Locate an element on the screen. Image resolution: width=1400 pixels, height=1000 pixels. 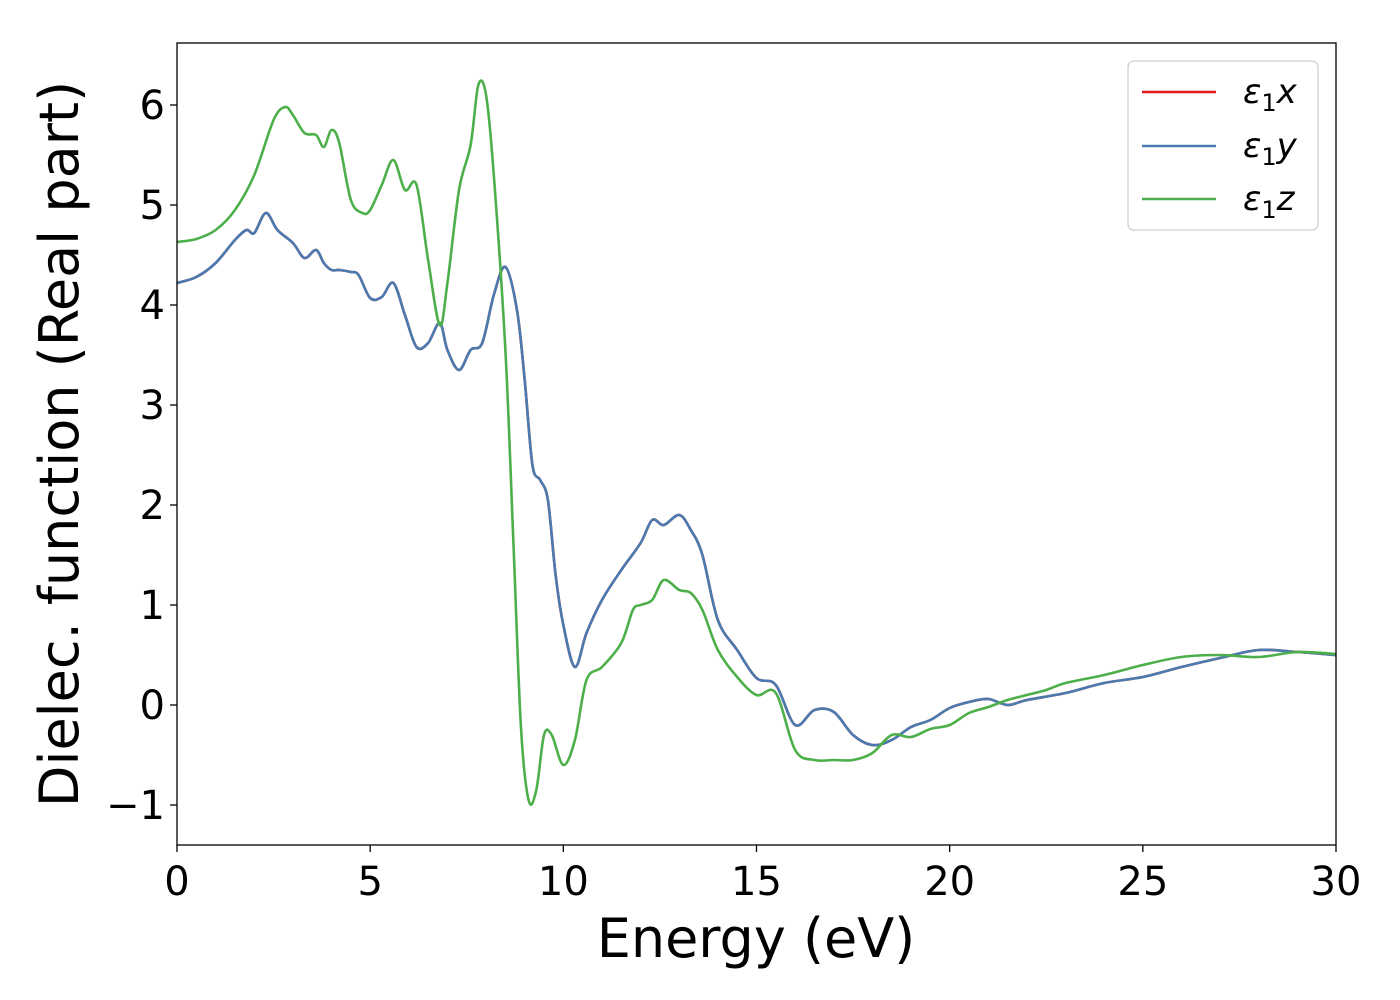
y-tick-label: 0 is located at coordinates (152, 706).